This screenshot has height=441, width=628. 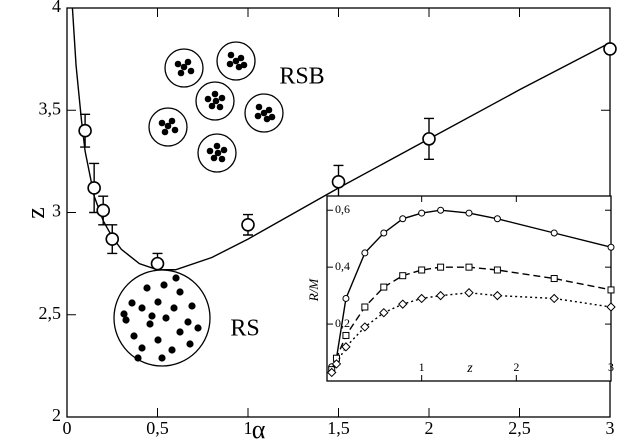 What do you see at coordinates (519, 428) in the screenshot?
I see `x-tick-label: 2,5` at bounding box center [519, 428].